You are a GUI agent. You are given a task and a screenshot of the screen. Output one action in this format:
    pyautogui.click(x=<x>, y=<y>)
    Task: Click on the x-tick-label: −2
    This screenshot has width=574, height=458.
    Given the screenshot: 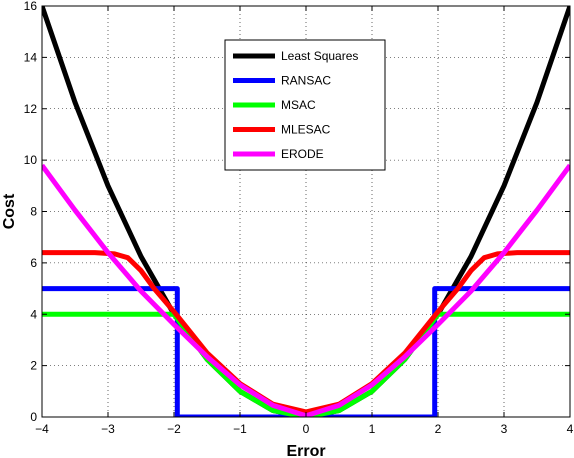 What is the action you would take?
    pyautogui.click(x=174, y=429)
    